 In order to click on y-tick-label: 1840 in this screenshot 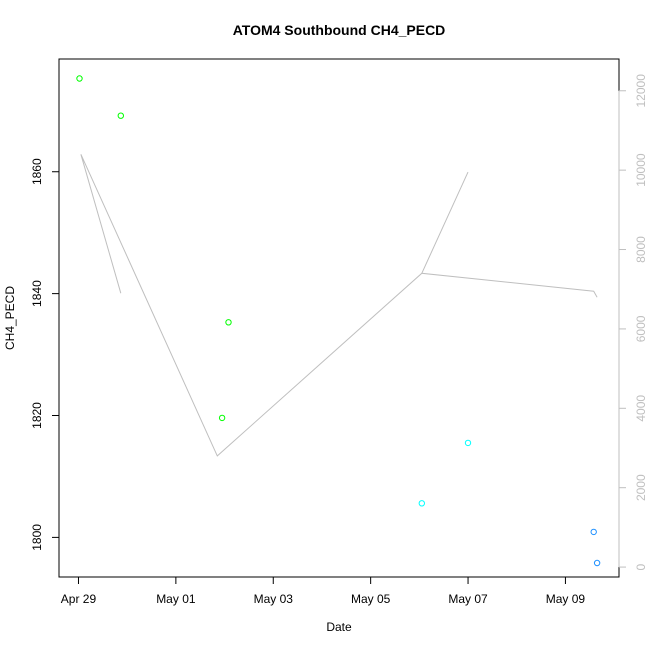, I will do `click(37, 293)`.